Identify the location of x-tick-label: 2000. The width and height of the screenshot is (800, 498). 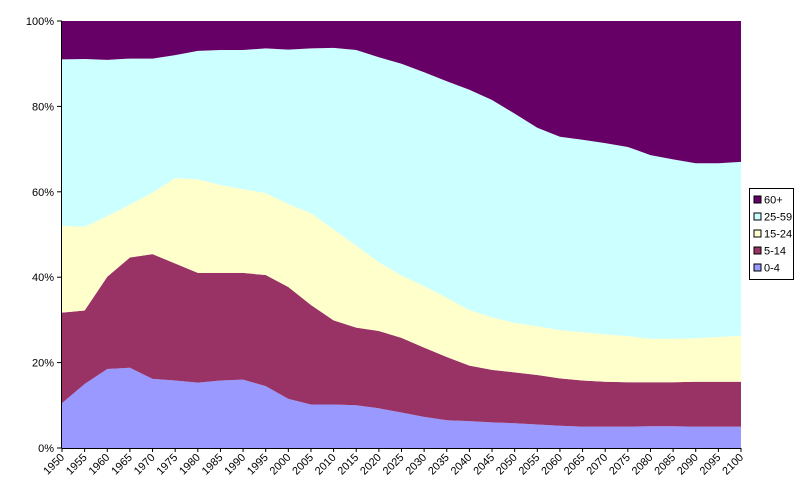
(281, 465).